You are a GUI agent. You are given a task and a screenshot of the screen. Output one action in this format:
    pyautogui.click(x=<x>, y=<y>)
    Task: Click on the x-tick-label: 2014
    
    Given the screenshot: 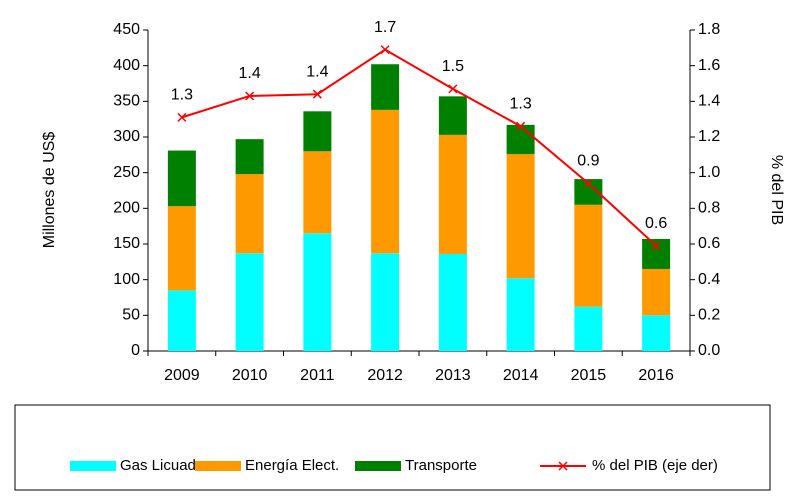 What is the action you would take?
    pyautogui.click(x=521, y=375)
    